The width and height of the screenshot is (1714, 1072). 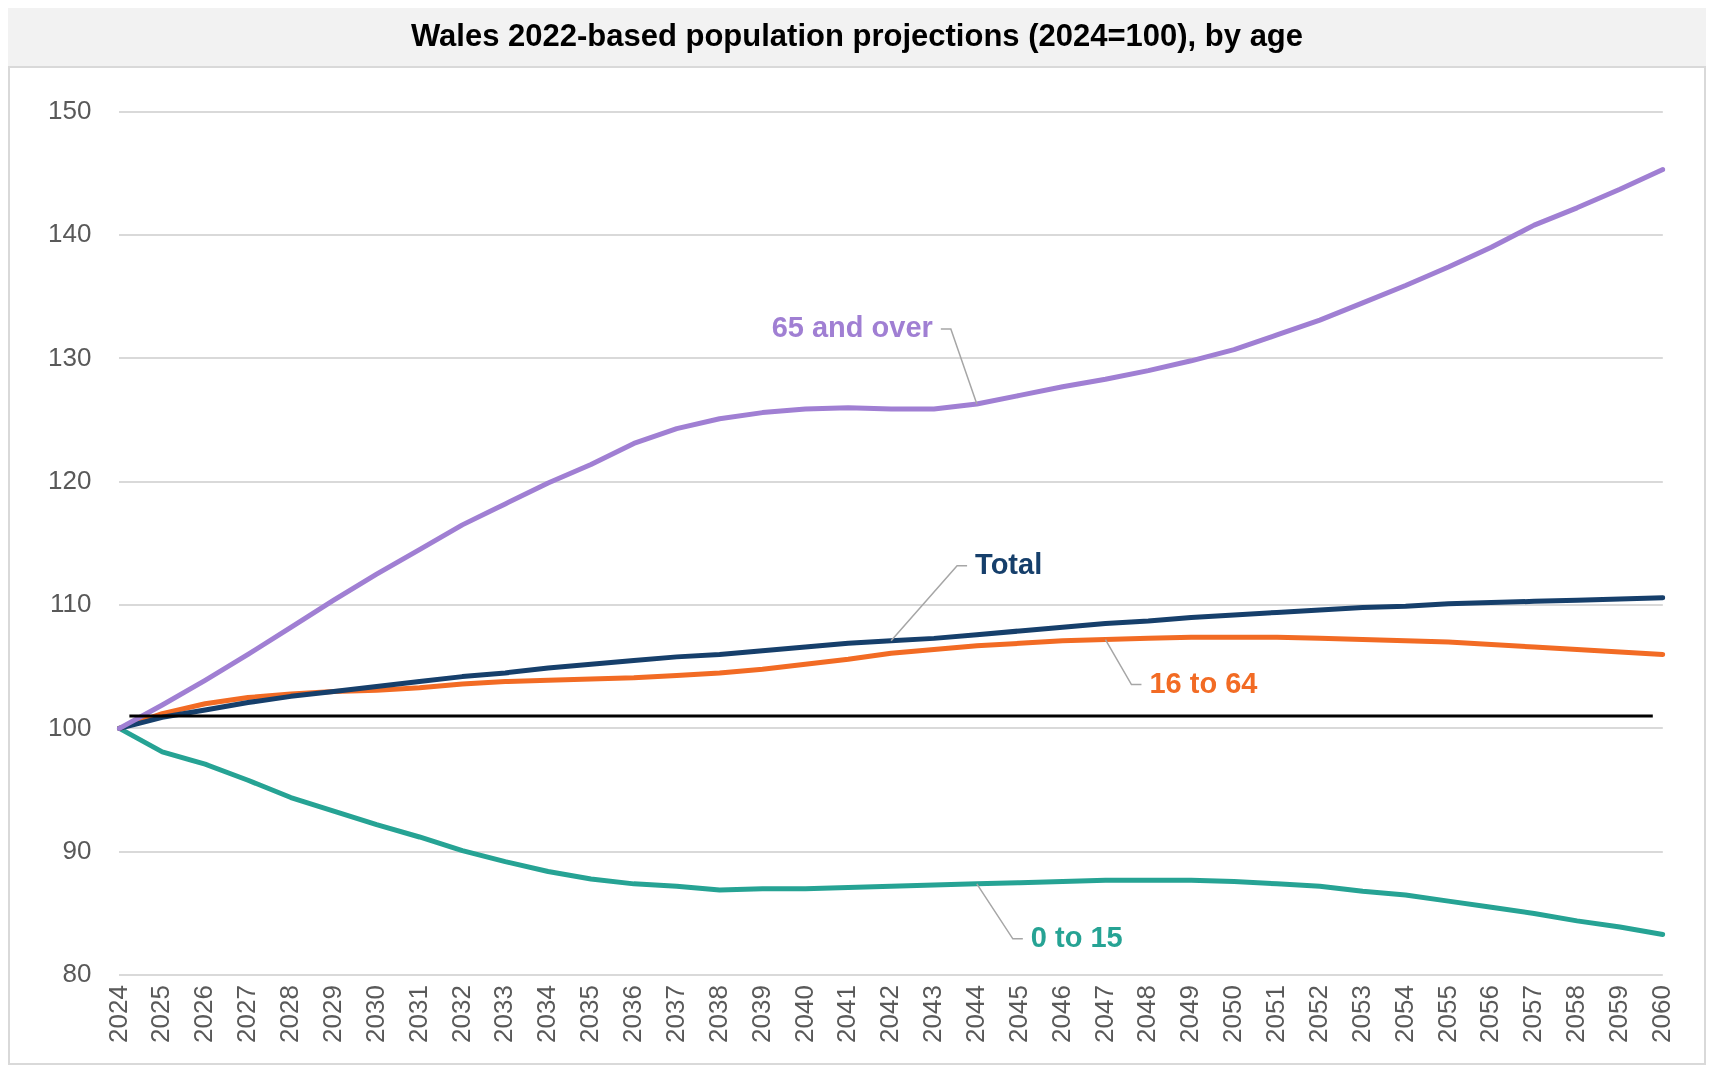 I want to click on x-tick-label: 2029, so click(x=331, y=1014).